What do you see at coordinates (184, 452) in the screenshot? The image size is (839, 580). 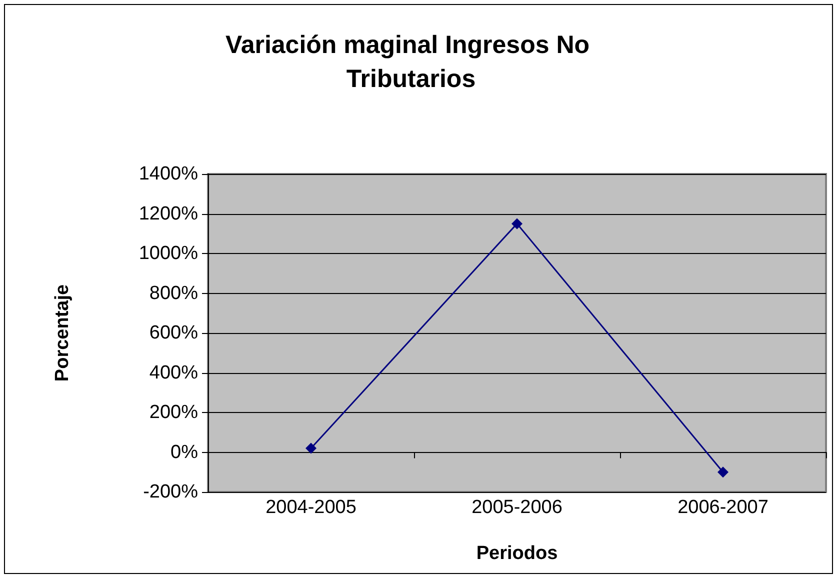 I see `y-tick-label: 0%` at bounding box center [184, 452].